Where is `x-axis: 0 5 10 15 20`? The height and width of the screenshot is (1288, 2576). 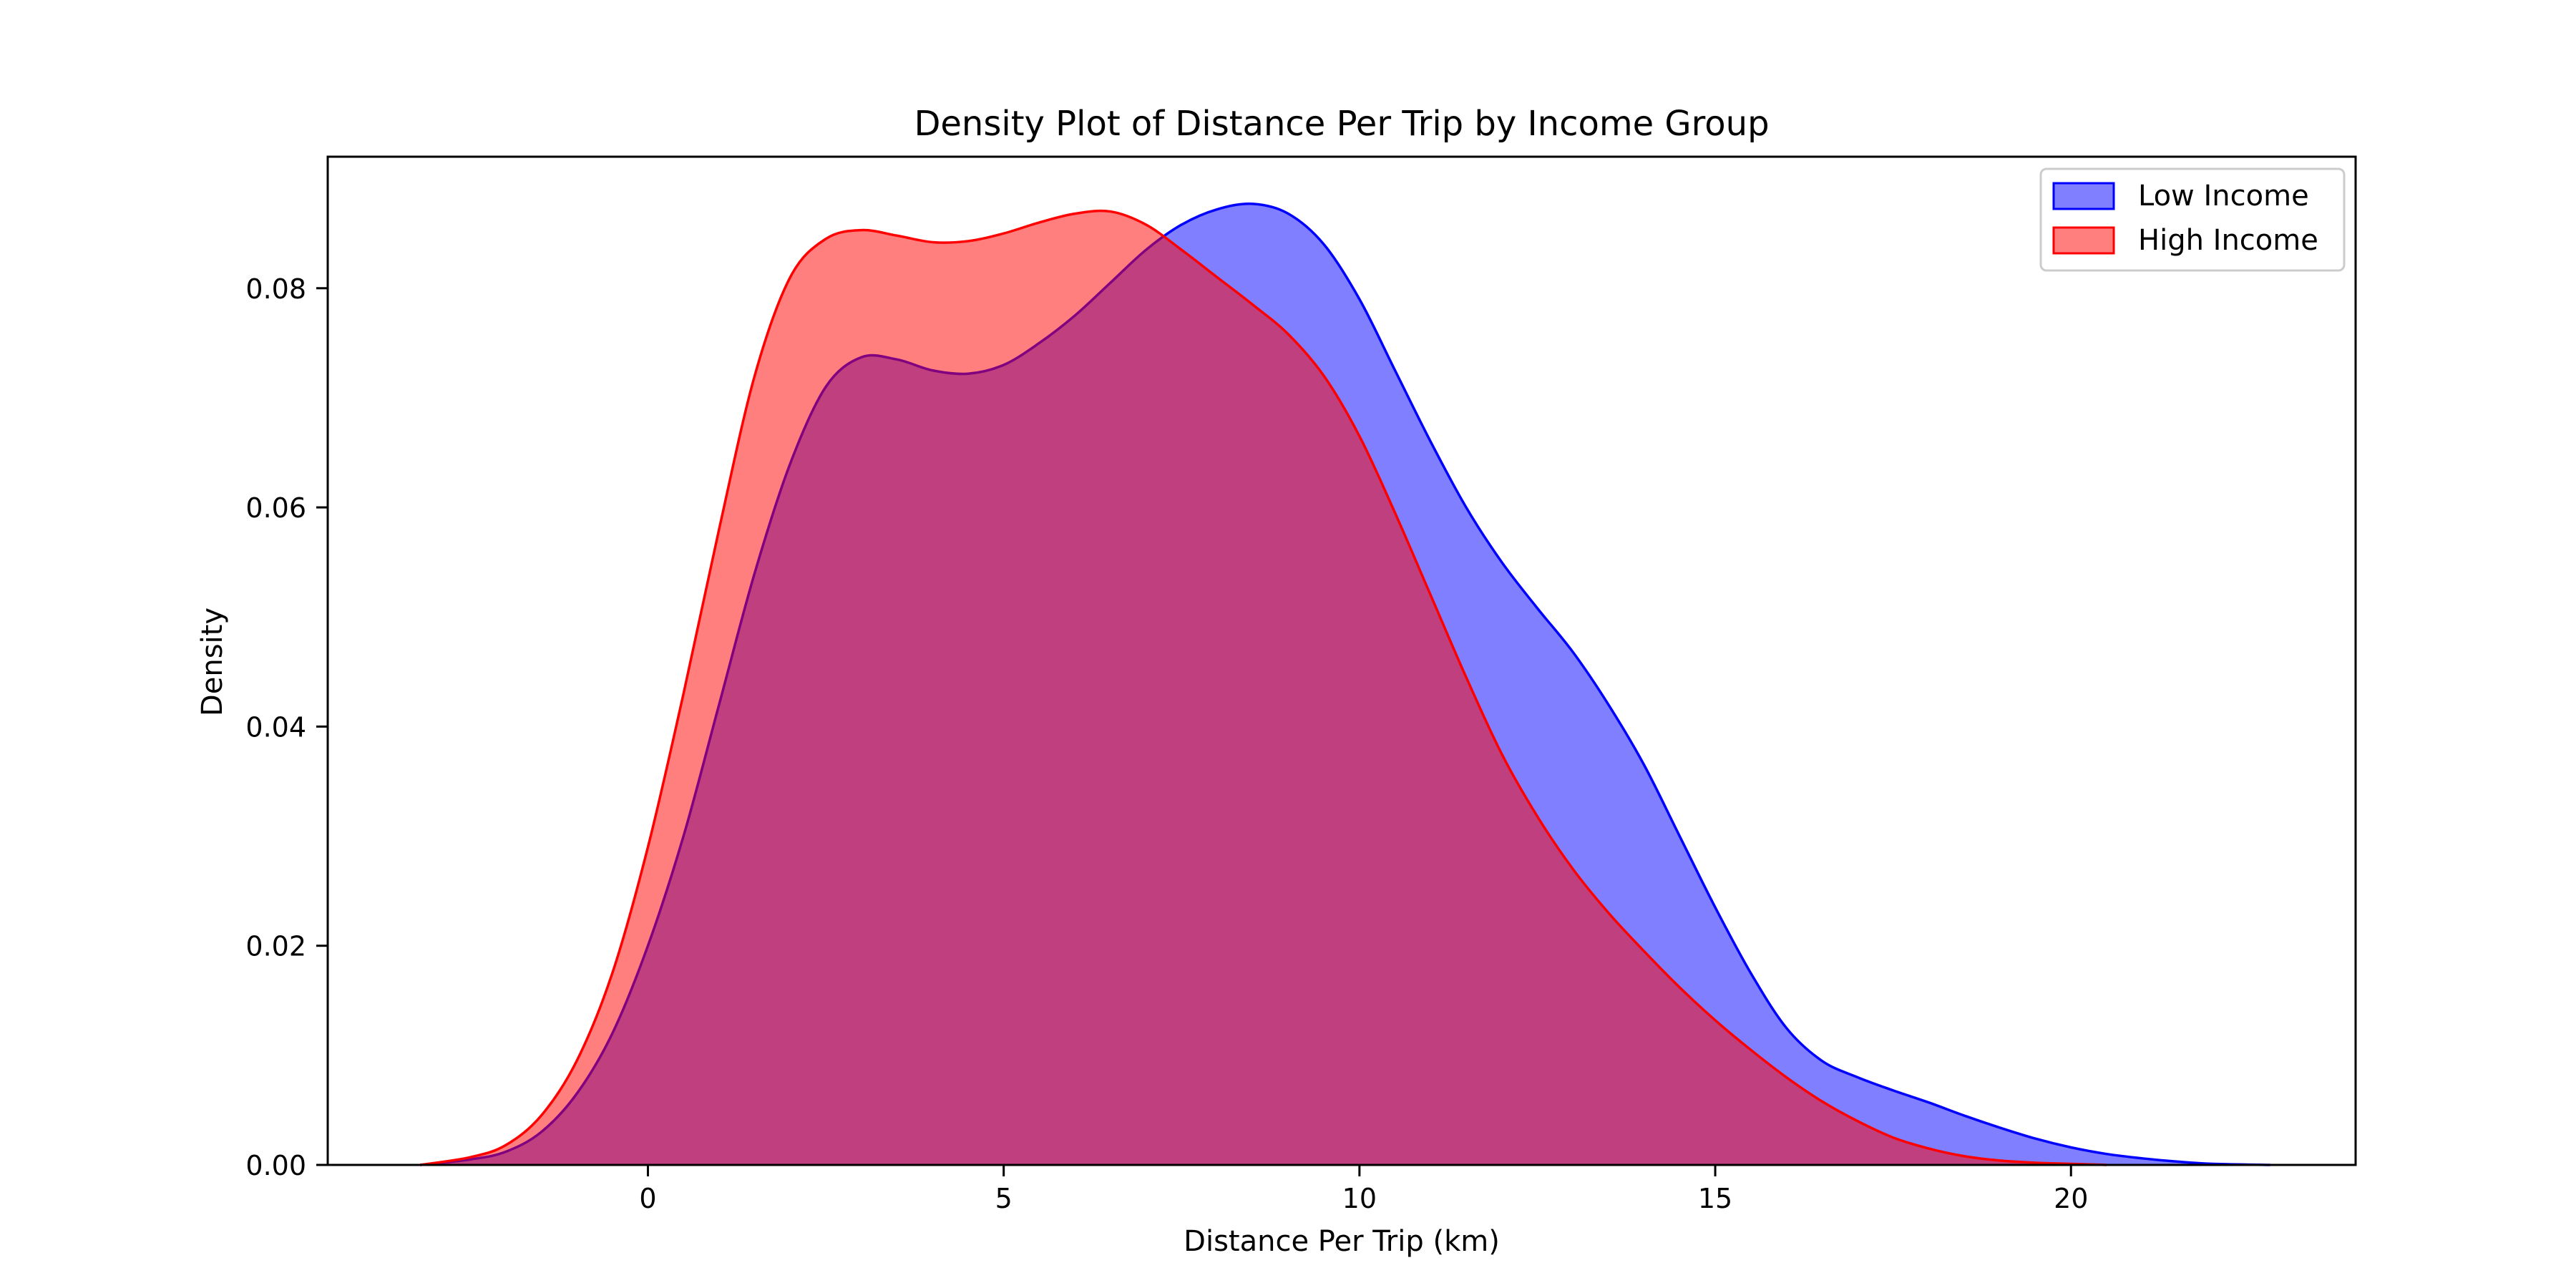 x-axis: 0 5 10 15 20 is located at coordinates (1363, 1189).